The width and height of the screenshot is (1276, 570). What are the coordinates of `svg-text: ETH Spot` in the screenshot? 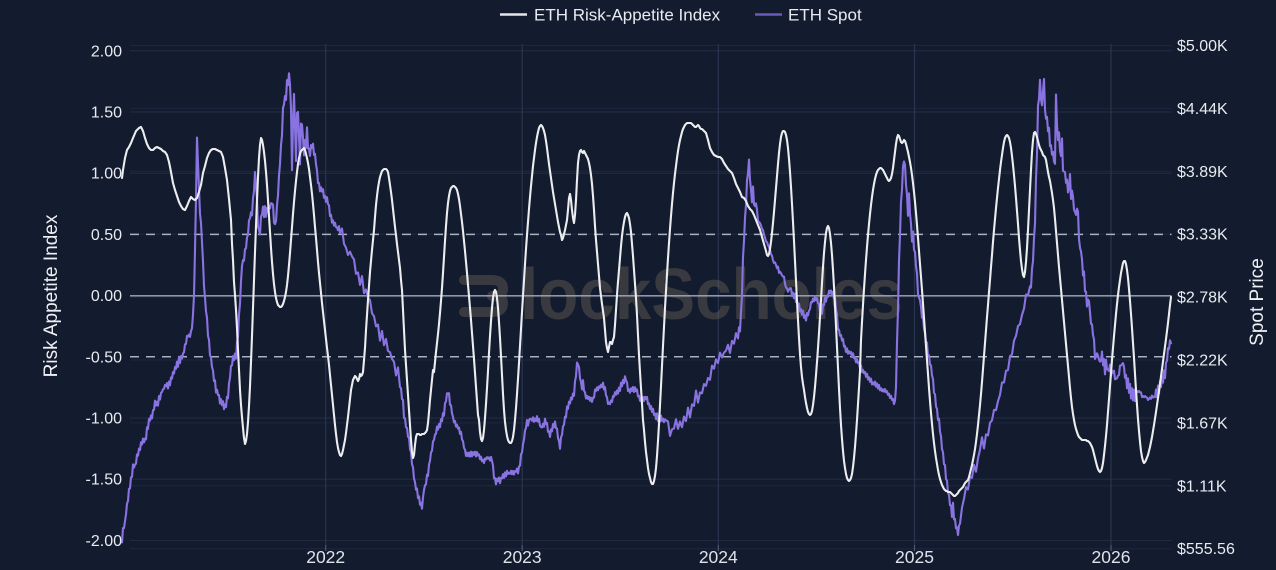 It's located at (825, 15).